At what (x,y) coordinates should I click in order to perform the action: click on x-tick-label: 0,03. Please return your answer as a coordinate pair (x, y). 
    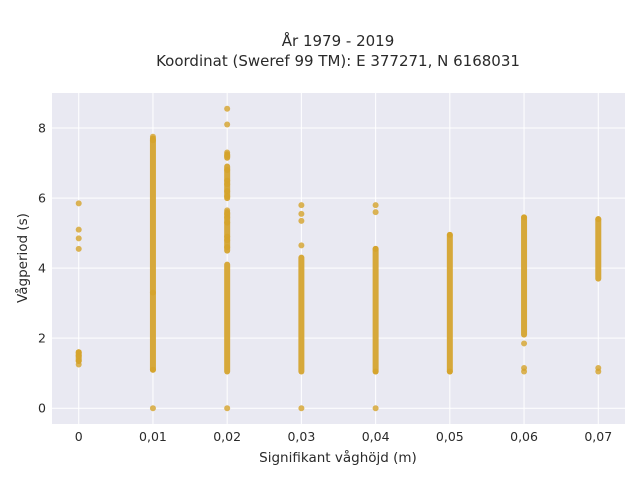
    Looking at the image, I should click on (301, 436).